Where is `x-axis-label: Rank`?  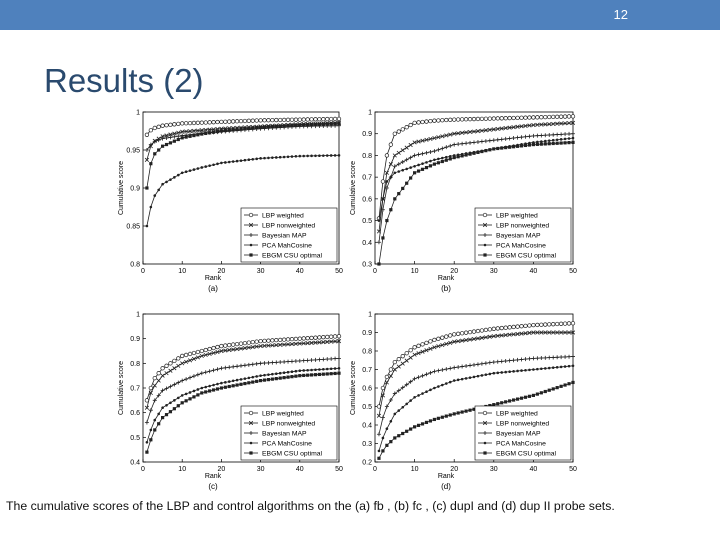
x-axis-label: Rank is located at coordinates (446, 278).